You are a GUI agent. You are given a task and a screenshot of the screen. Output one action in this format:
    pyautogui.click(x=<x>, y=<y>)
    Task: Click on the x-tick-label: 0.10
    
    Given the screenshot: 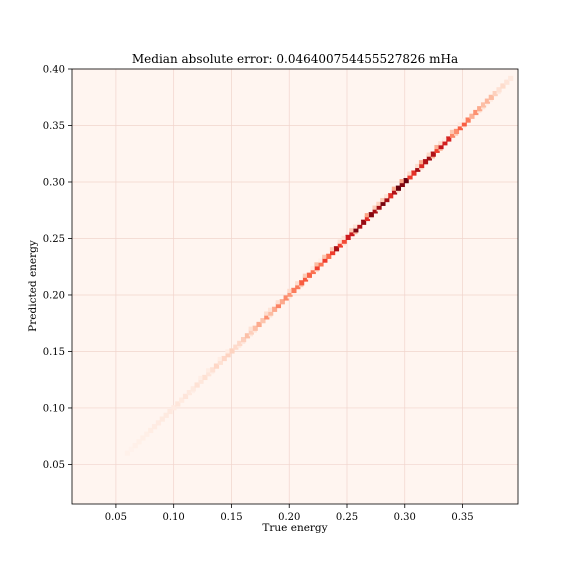 What is the action you would take?
    pyautogui.click(x=174, y=517)
    